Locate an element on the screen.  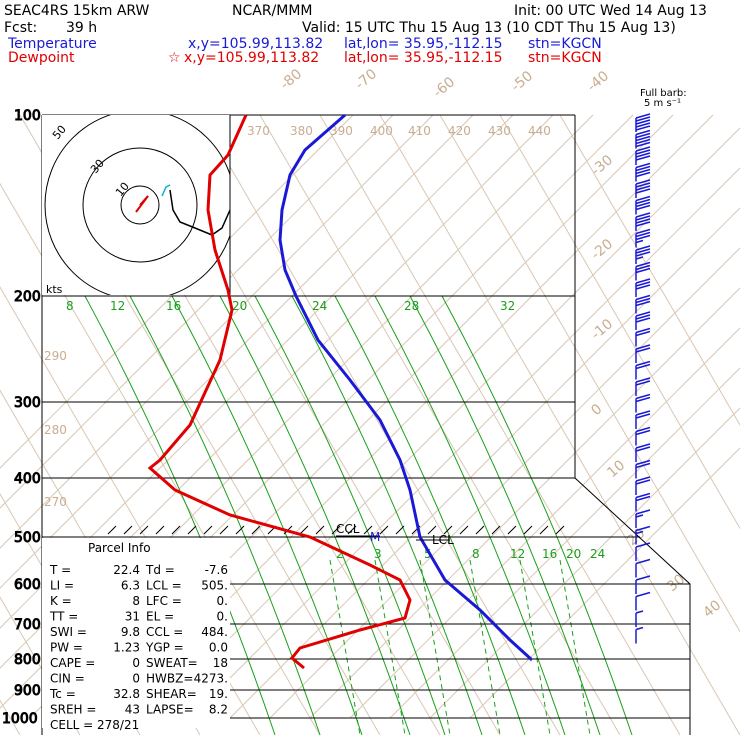
temperature-legend-label: Temperature is located at coordinates (52, 44).